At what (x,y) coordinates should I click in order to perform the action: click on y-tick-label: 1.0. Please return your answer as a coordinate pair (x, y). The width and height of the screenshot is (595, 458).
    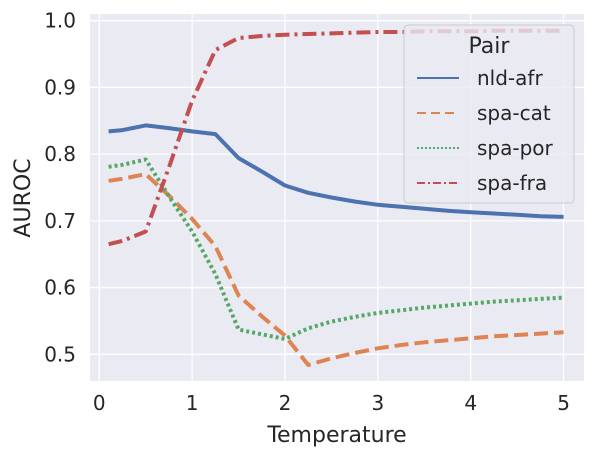
    Looking at the image, I should click on (60, 21).